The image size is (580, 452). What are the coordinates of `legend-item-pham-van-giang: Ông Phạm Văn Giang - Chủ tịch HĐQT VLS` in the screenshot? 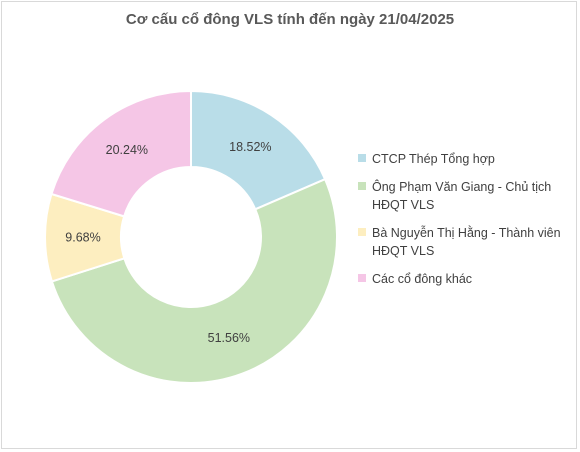 It's located at (468, 196).